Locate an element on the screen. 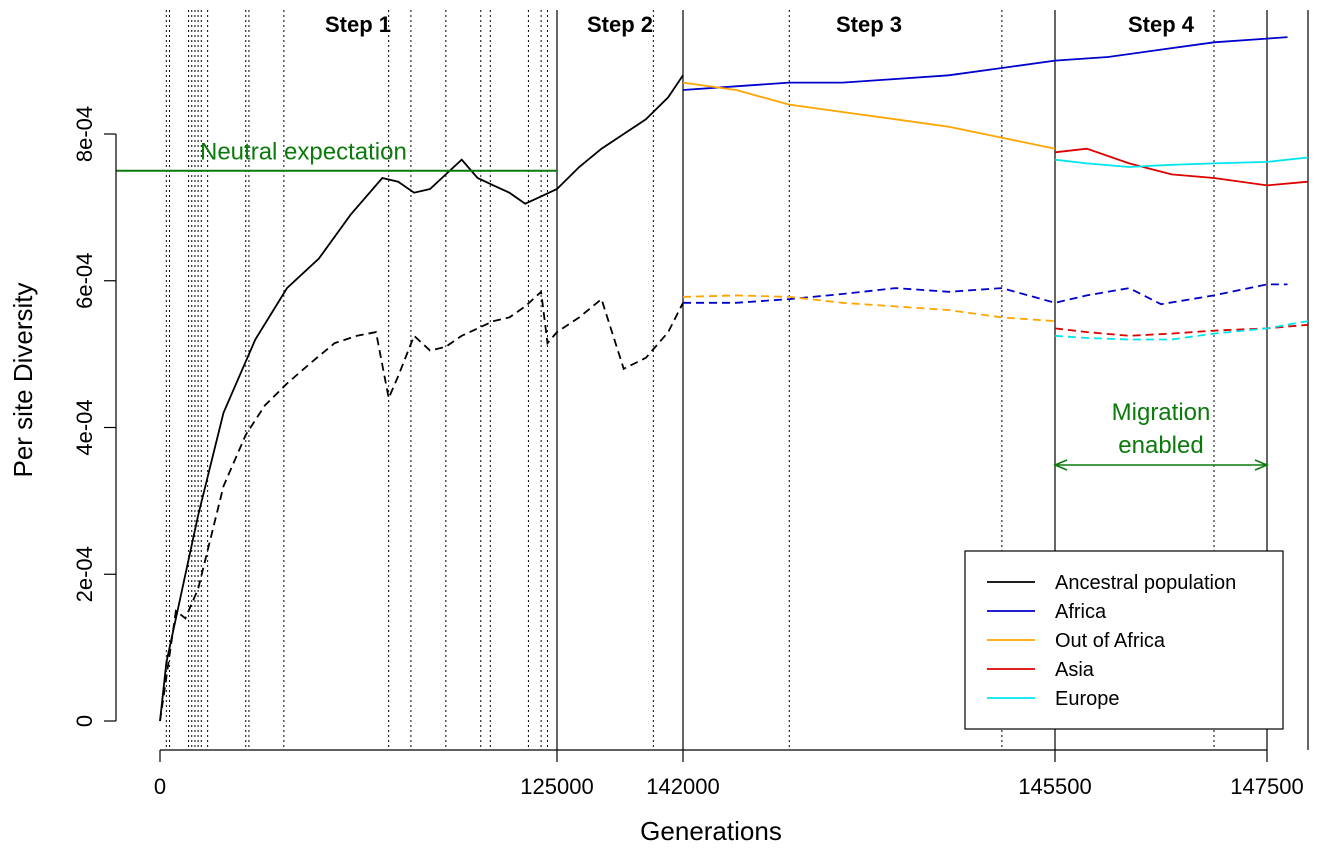 The image size is (1322, 850). migration-arrowhead-right is located at coordinates (1261, 465).